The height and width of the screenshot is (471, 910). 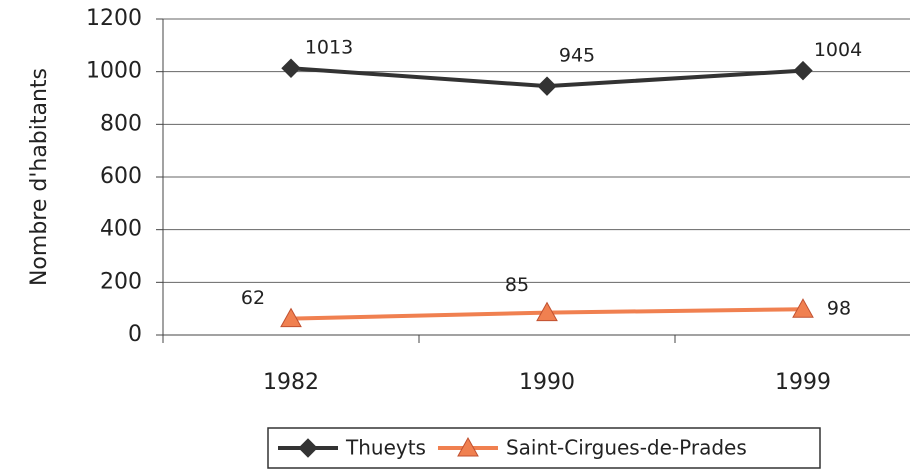 I want to click on x-tick-label: 1990, so click(x=547, y=382).